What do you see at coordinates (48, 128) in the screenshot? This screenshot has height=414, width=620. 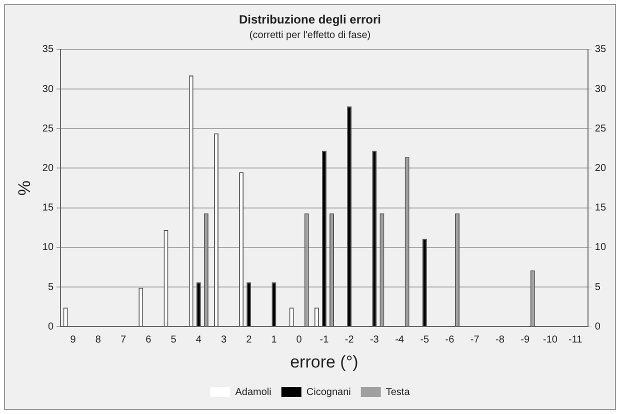 I see `y-tick-label: 25` at bounding box center [48, 128].